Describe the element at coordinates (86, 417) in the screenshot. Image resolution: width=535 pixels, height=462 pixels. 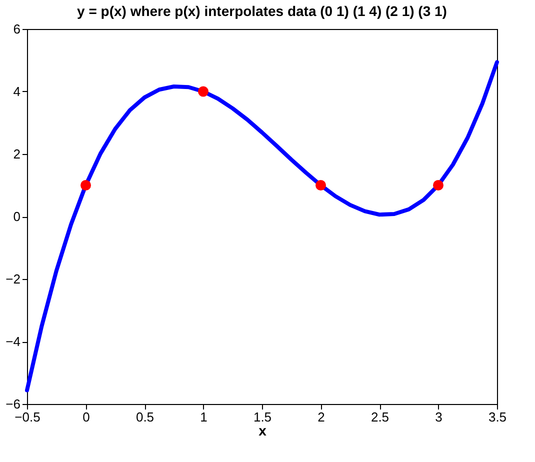
I see `x-tick-label: 0` at that location.